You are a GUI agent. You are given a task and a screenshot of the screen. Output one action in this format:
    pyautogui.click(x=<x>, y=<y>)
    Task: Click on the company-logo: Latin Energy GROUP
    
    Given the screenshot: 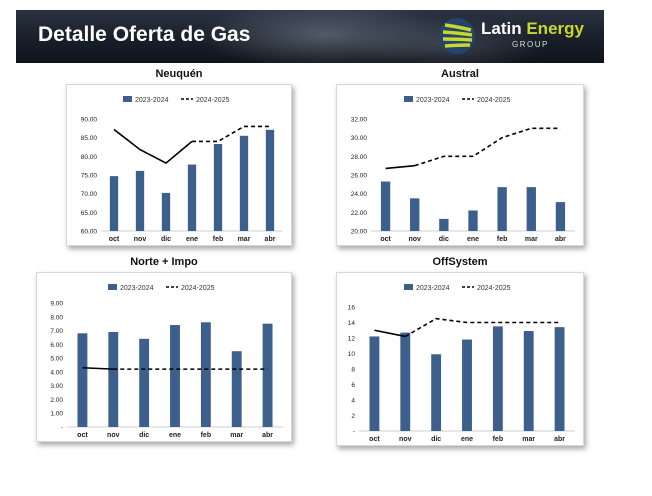 What is the action you would take?
    pyautogui.click(x=519, y=36)
    